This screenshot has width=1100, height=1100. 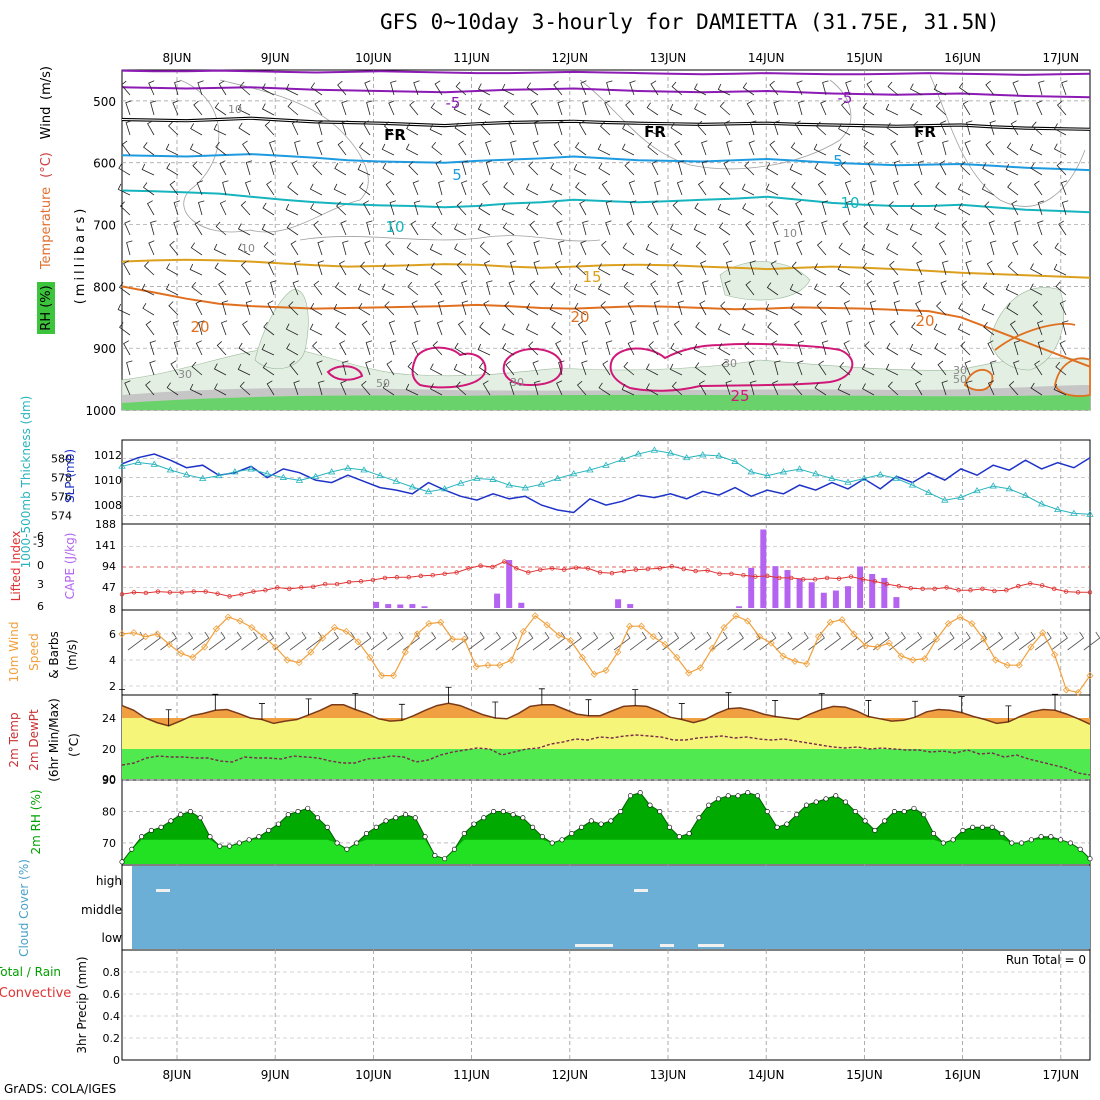 What do you see at coordinates (766, 58) in the screenshot?
I see `date-label-top: 14JUN` at bounding box center [766, 58].